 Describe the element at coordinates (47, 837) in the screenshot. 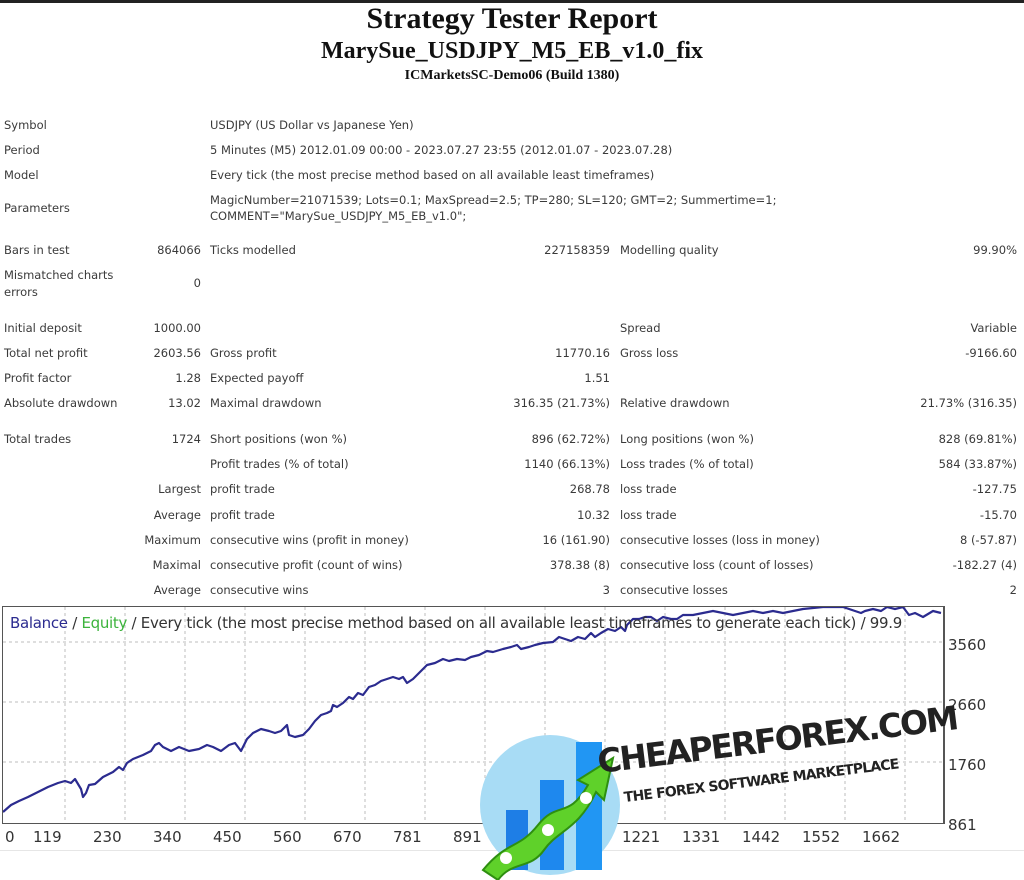

I see `x-tick-label: 119` at that location.